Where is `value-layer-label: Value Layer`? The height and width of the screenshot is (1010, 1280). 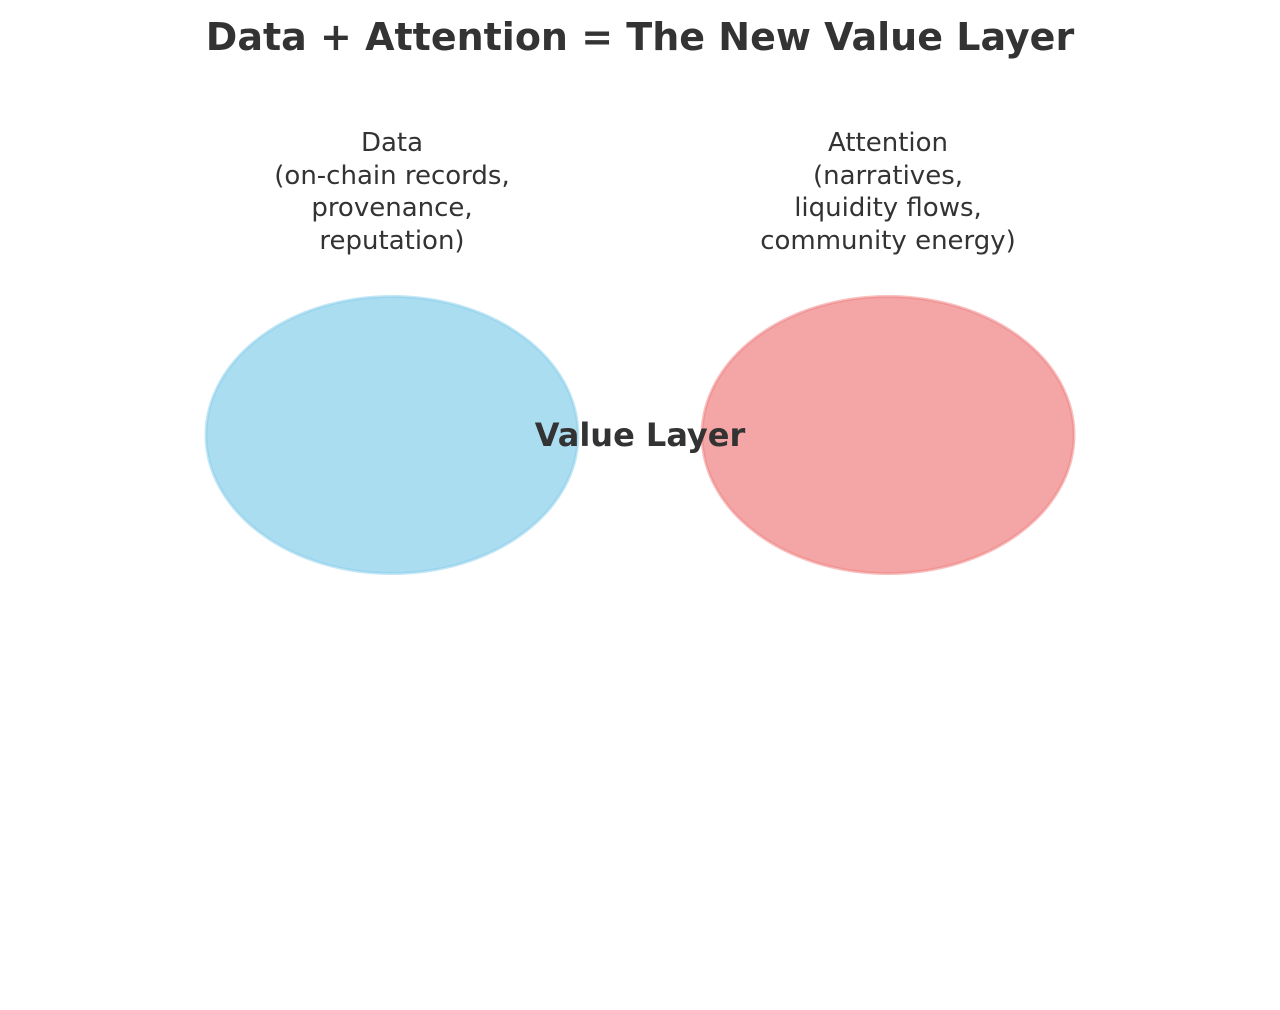
value-layer-label: Value Layer is located at coordinates (640, 435).